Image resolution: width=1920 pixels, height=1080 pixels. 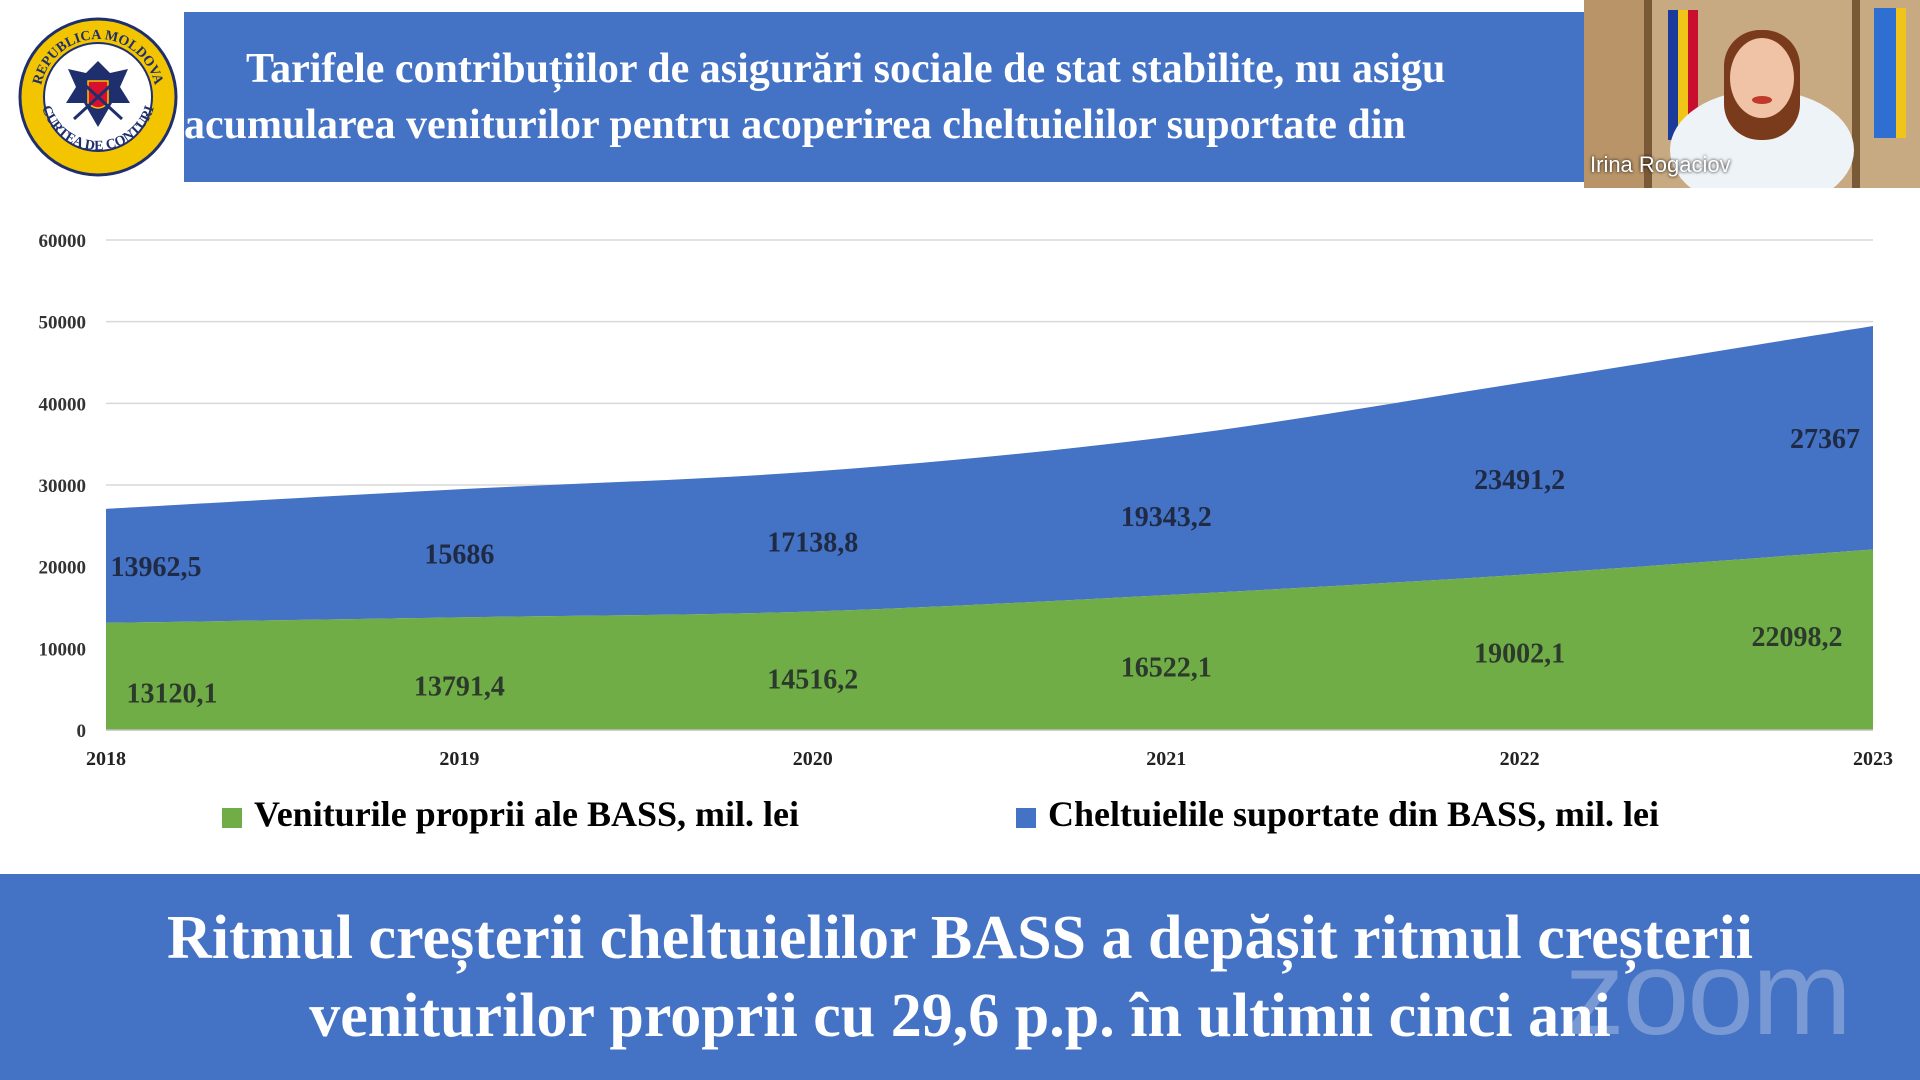 I want to click on y-tick-label: 10000, so click(x=63, y=649).